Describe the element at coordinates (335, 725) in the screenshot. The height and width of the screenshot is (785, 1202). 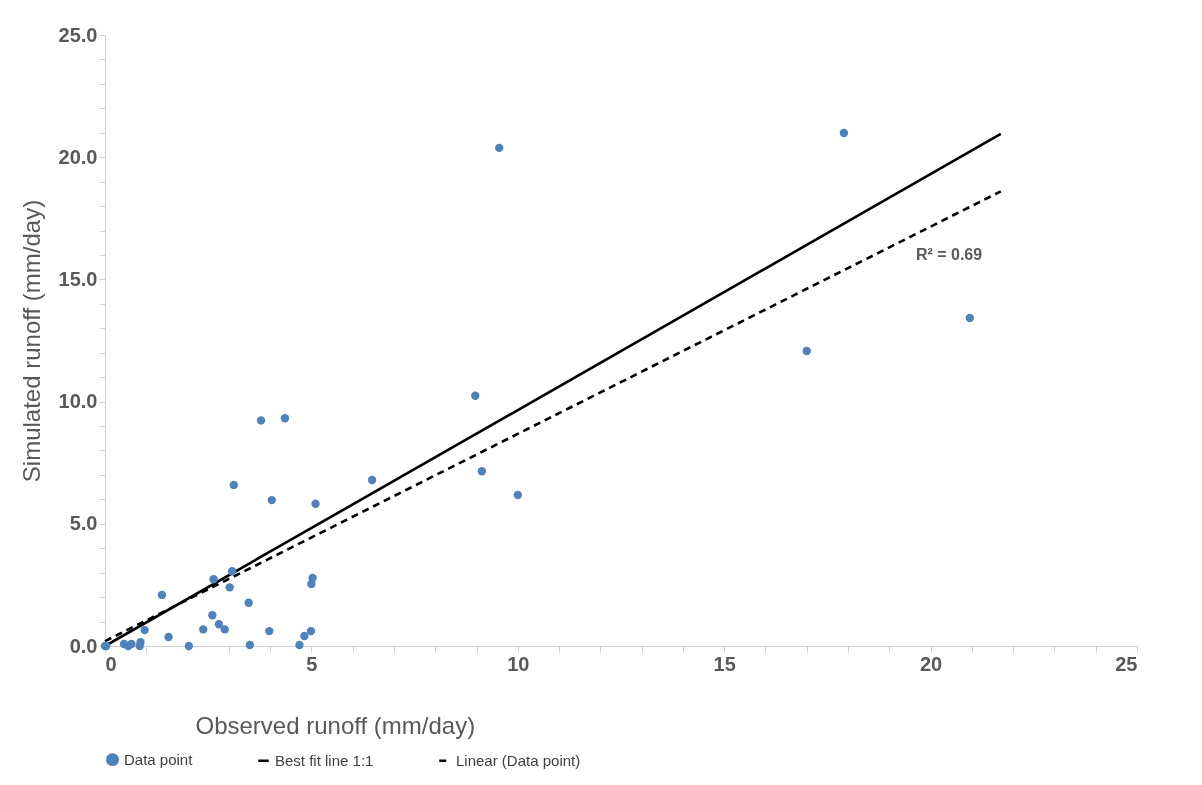
I see `x-axis-title: Observed runoff (mm/day)` at that location.